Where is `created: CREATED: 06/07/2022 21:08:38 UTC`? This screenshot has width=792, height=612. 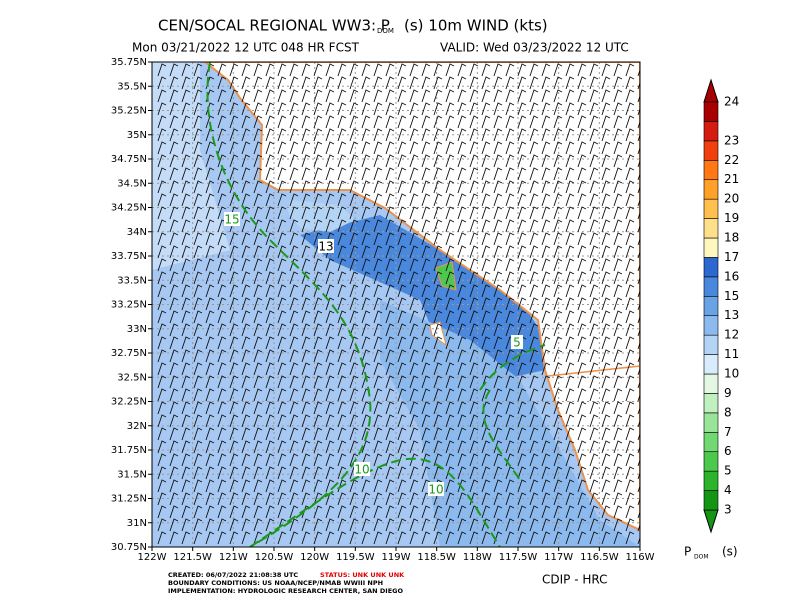
created: CREATED: 06/07/2022 21:08:38 UTC is located at coordinates (233, 575).